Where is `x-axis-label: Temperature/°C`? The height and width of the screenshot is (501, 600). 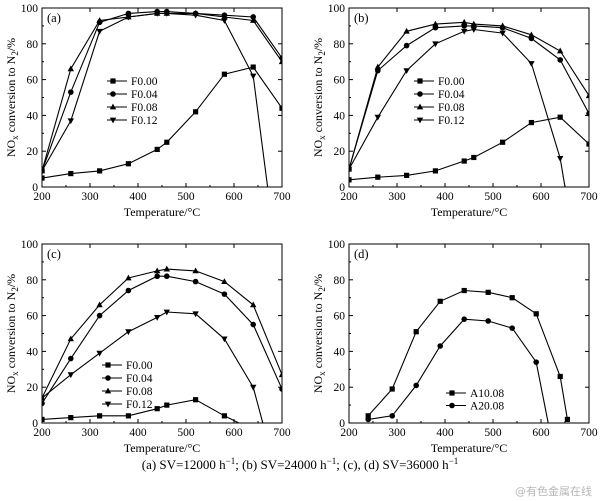
x-axis-label: Temperature/°C is located at coordinates (469, 212).